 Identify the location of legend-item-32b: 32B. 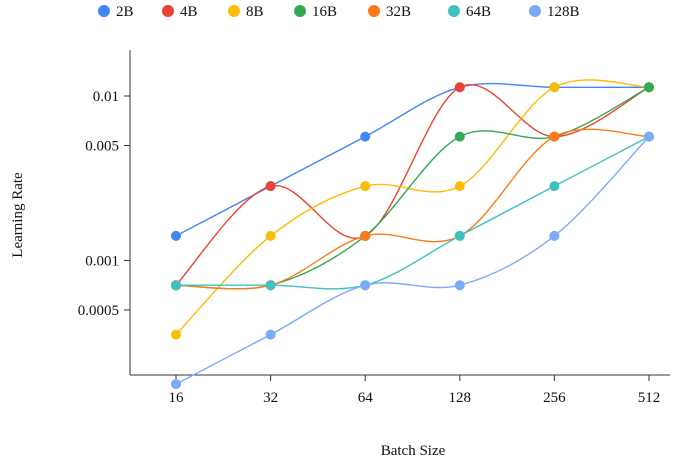
(389, 12).